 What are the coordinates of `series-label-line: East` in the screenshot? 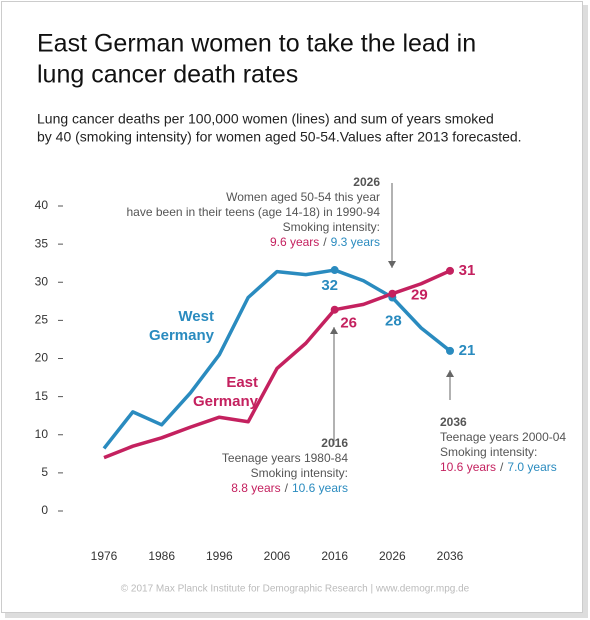 It's located at (242, 382).